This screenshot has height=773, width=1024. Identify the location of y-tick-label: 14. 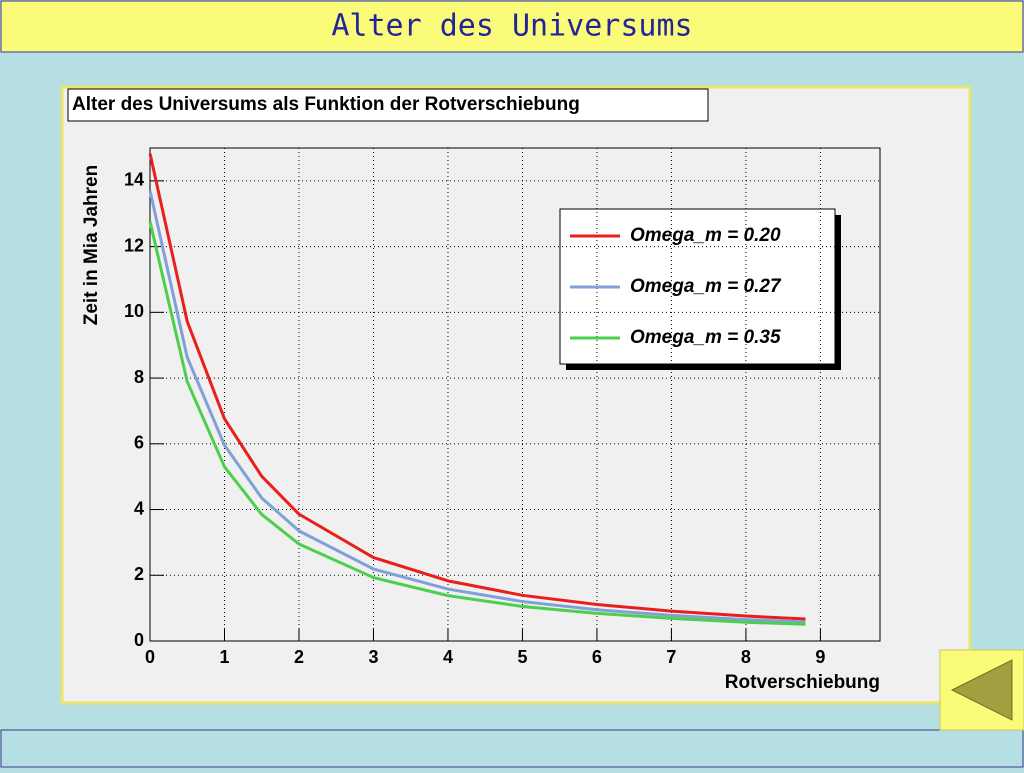
(134, 180).